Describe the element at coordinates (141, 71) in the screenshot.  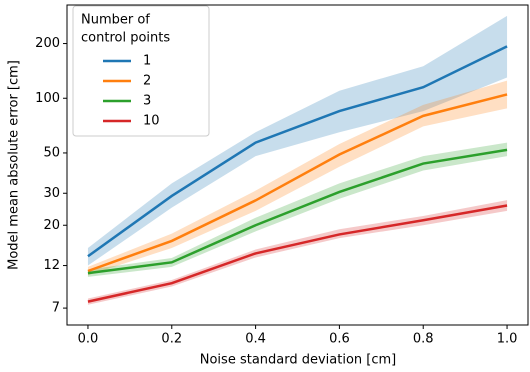
I see `legend-box` at that location.